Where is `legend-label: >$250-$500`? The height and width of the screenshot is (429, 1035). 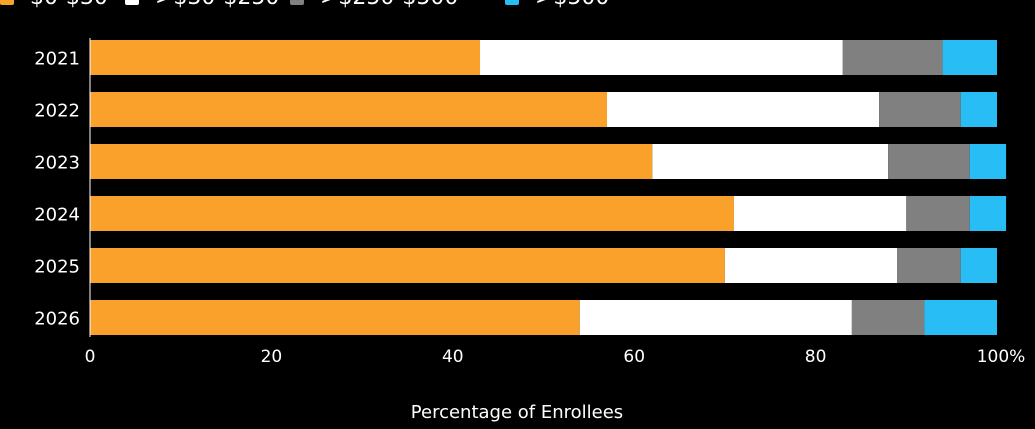
legend-label: >$250-$500 is located at coordinates (389, 5).